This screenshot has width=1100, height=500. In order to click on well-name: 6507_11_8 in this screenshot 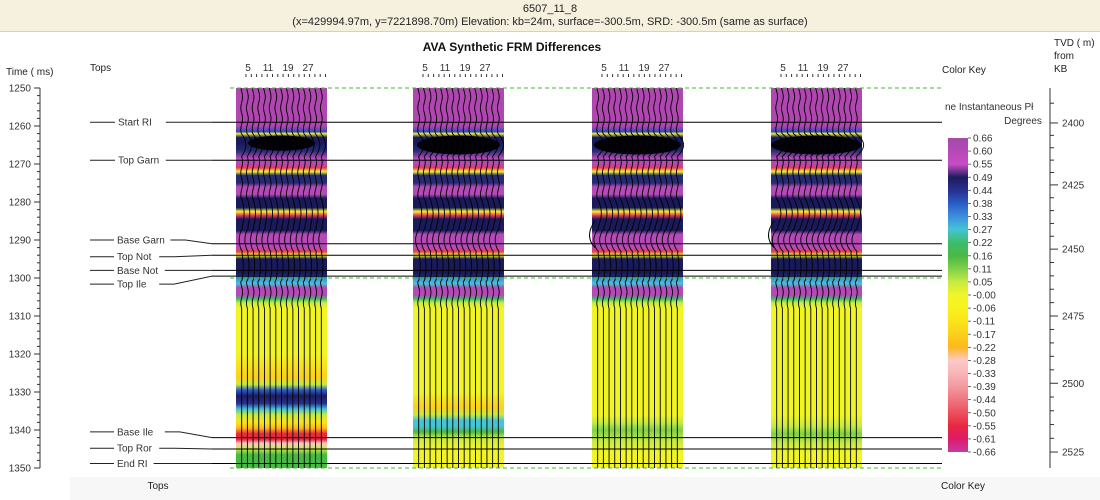, I will do `click(550, 9)`.